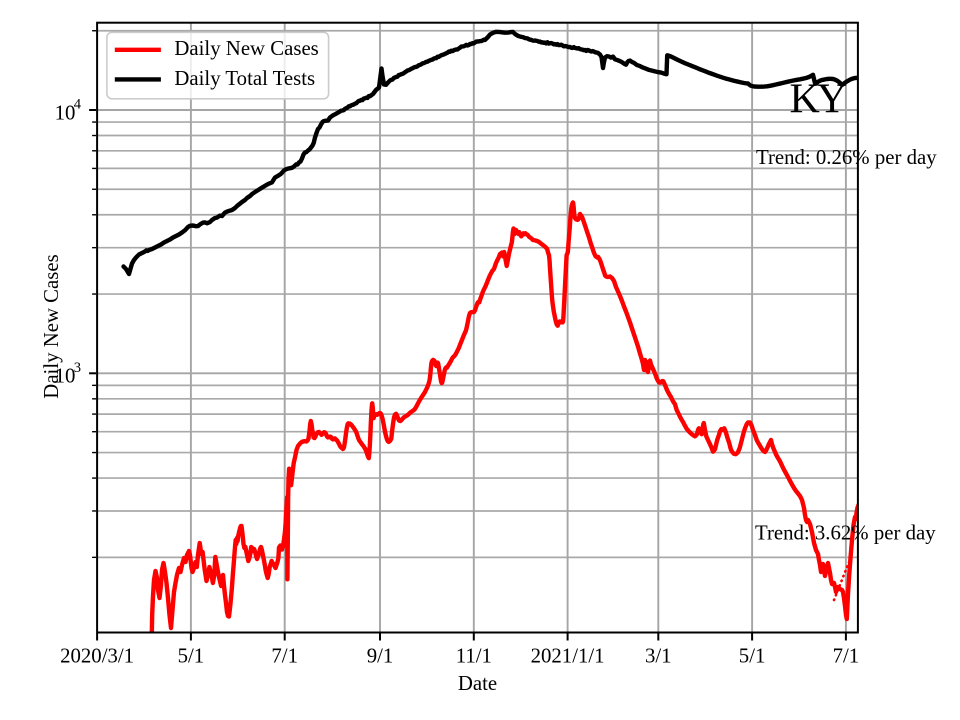  I want to click on svg-text: Daily Total Tests, so click(244, 78).